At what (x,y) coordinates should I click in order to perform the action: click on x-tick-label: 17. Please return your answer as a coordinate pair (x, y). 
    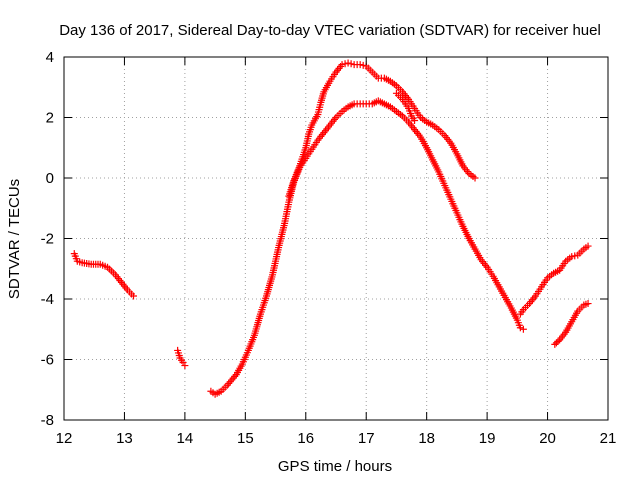
    Looking at the image, I should click on (366, 438).